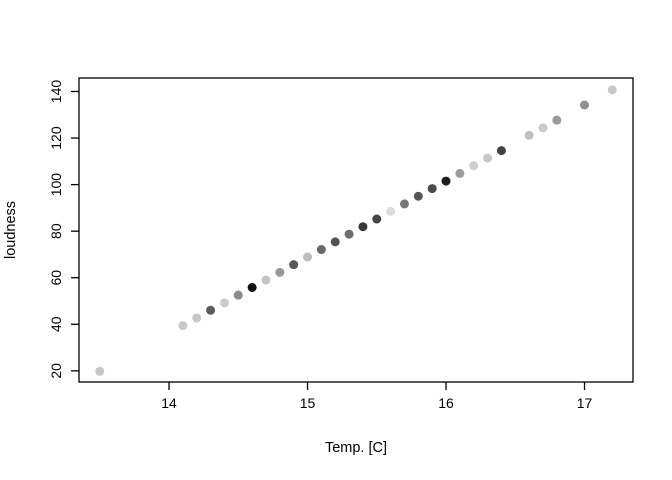 Image resolution: width=672 pixels, height=480 pixels. I want to click on x-axis-title: Temp. [C], so click(356, 448).